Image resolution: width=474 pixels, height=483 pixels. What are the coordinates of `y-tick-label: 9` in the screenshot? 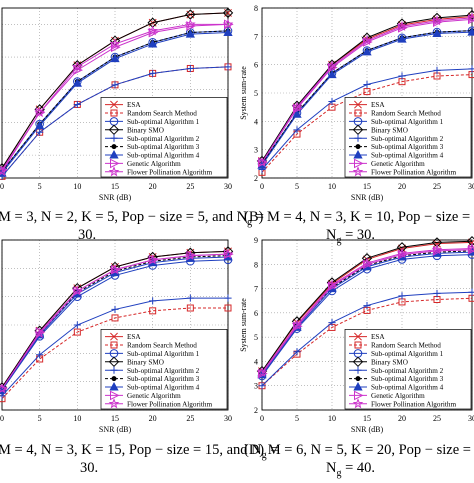 It's located at (256, 240).